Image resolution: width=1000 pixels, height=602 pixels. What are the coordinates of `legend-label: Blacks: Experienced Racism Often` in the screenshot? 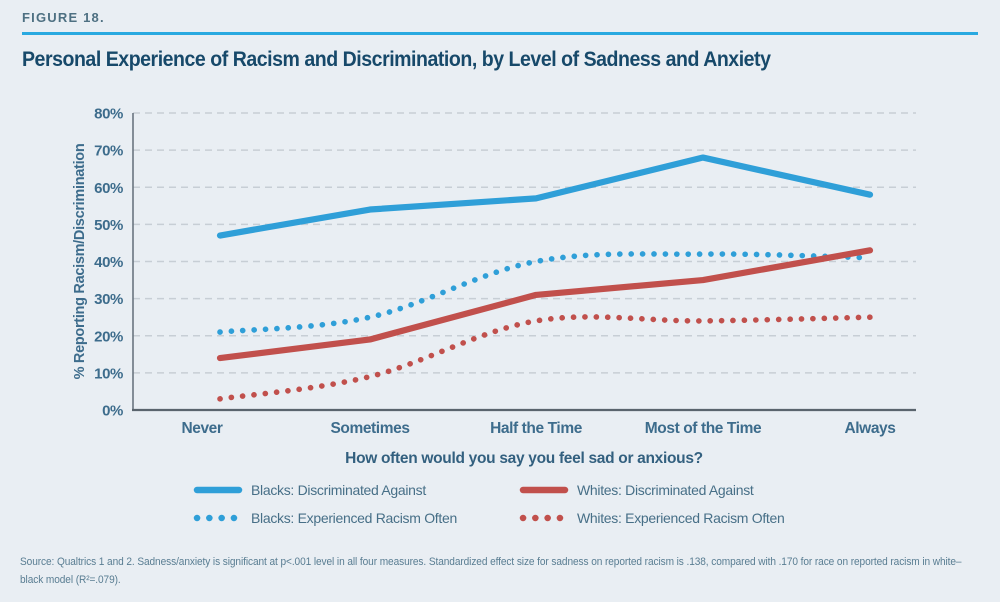 It's located at (354, 518).